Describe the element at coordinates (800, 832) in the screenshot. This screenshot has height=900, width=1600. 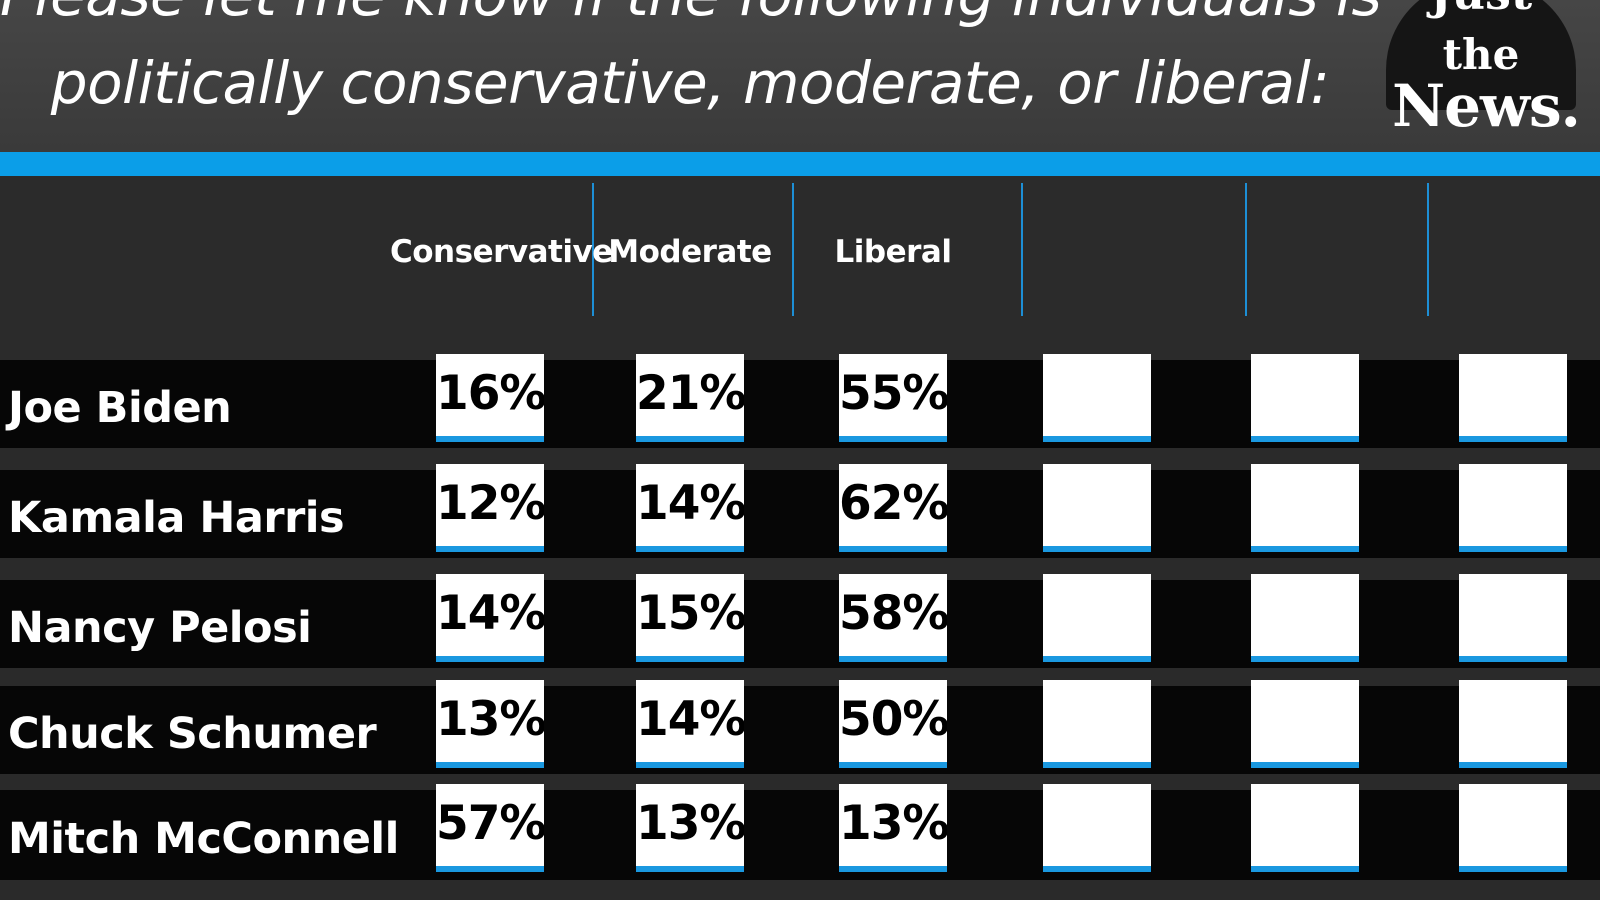
I see `table-row: Mitch McConnell 57% 13% 13%` at that location.